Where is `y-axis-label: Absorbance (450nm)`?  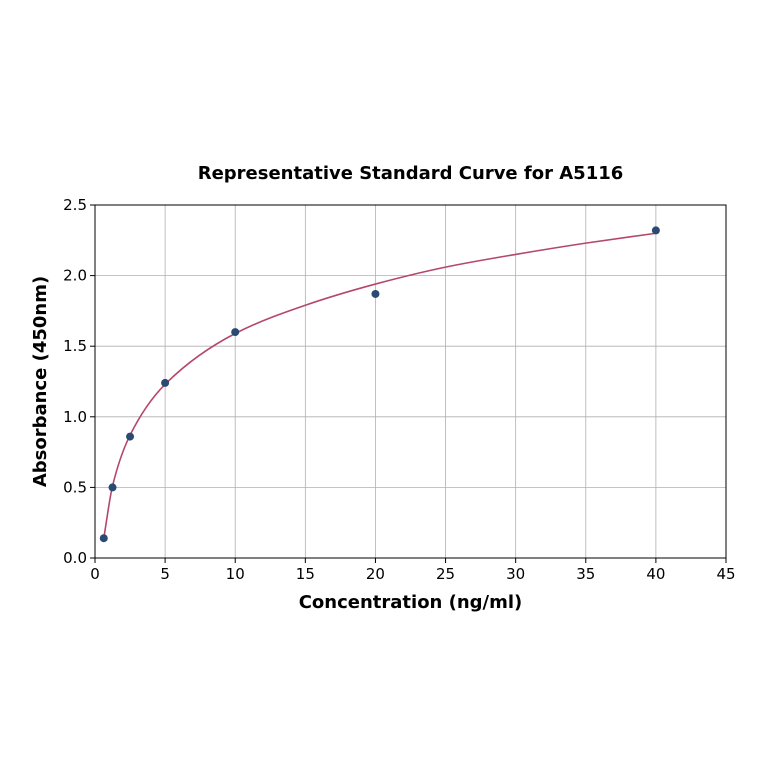
y-axis-label: Absorbance (450nm) is located at coordinates (40, 381).